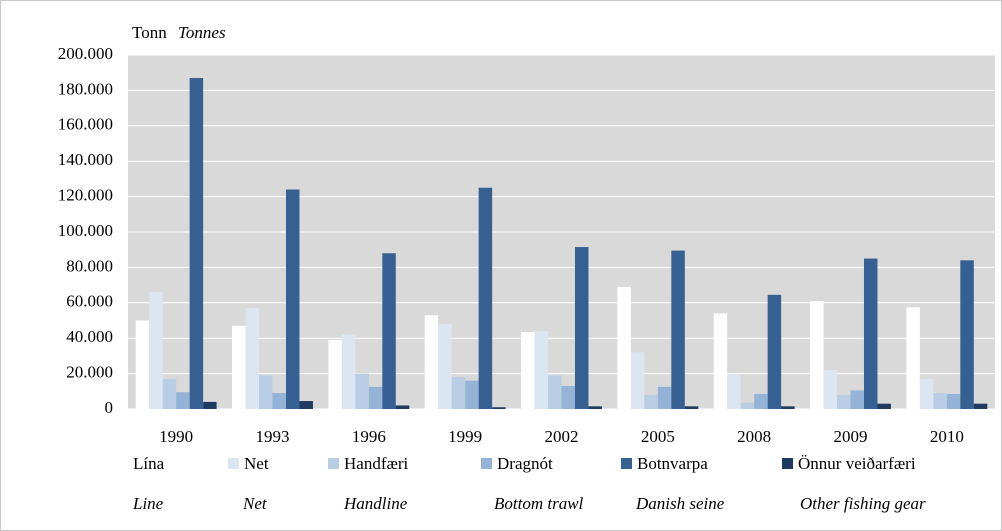  What do you see at coordinates (369, 436) in the screenshot?
I see `x-tick-label: 1996` at bounding box center [369, 436].